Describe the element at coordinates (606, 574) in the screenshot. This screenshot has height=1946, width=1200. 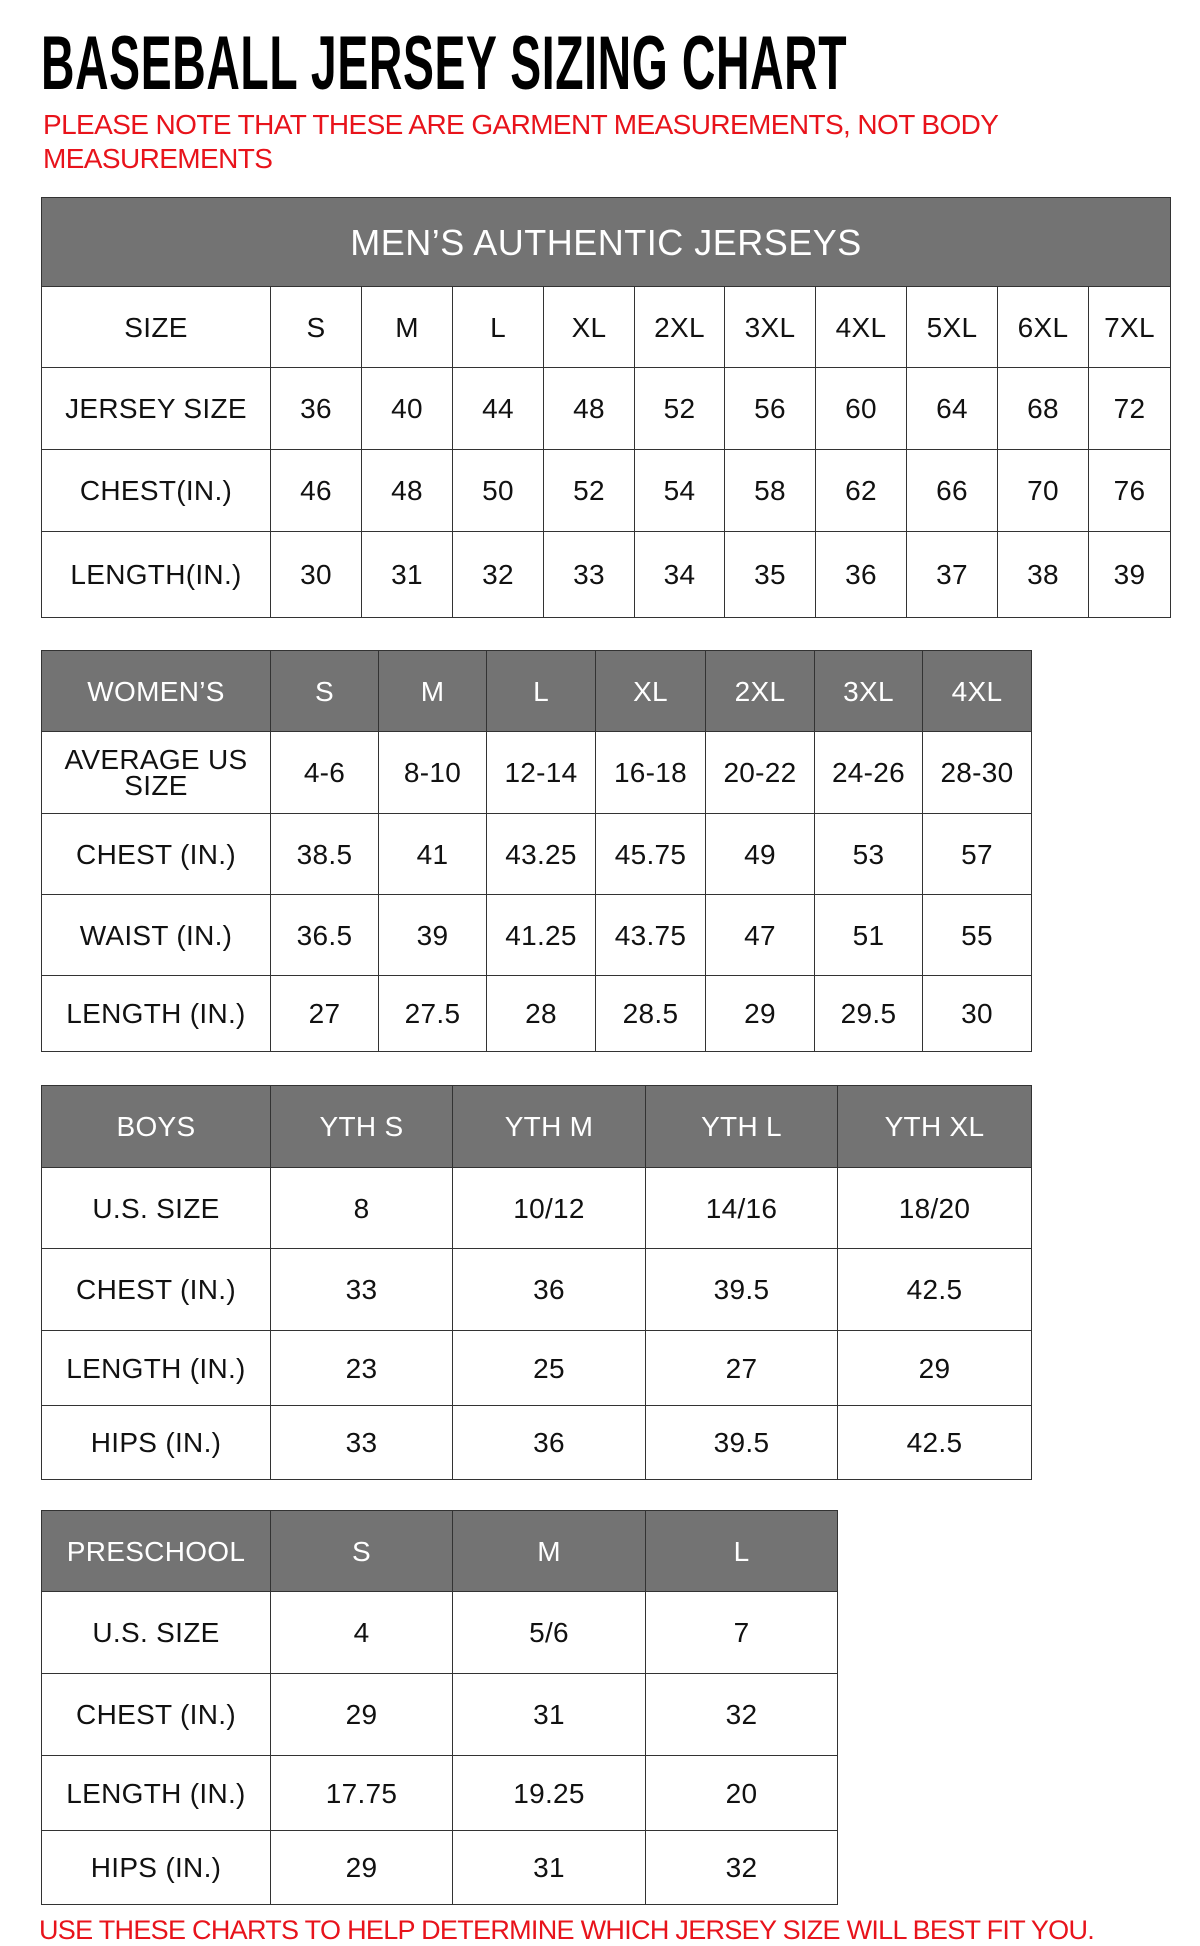
I see `table-row: LENGTH(IN.) 30 31 32 33 34 35 36 37 38 39` at that location.